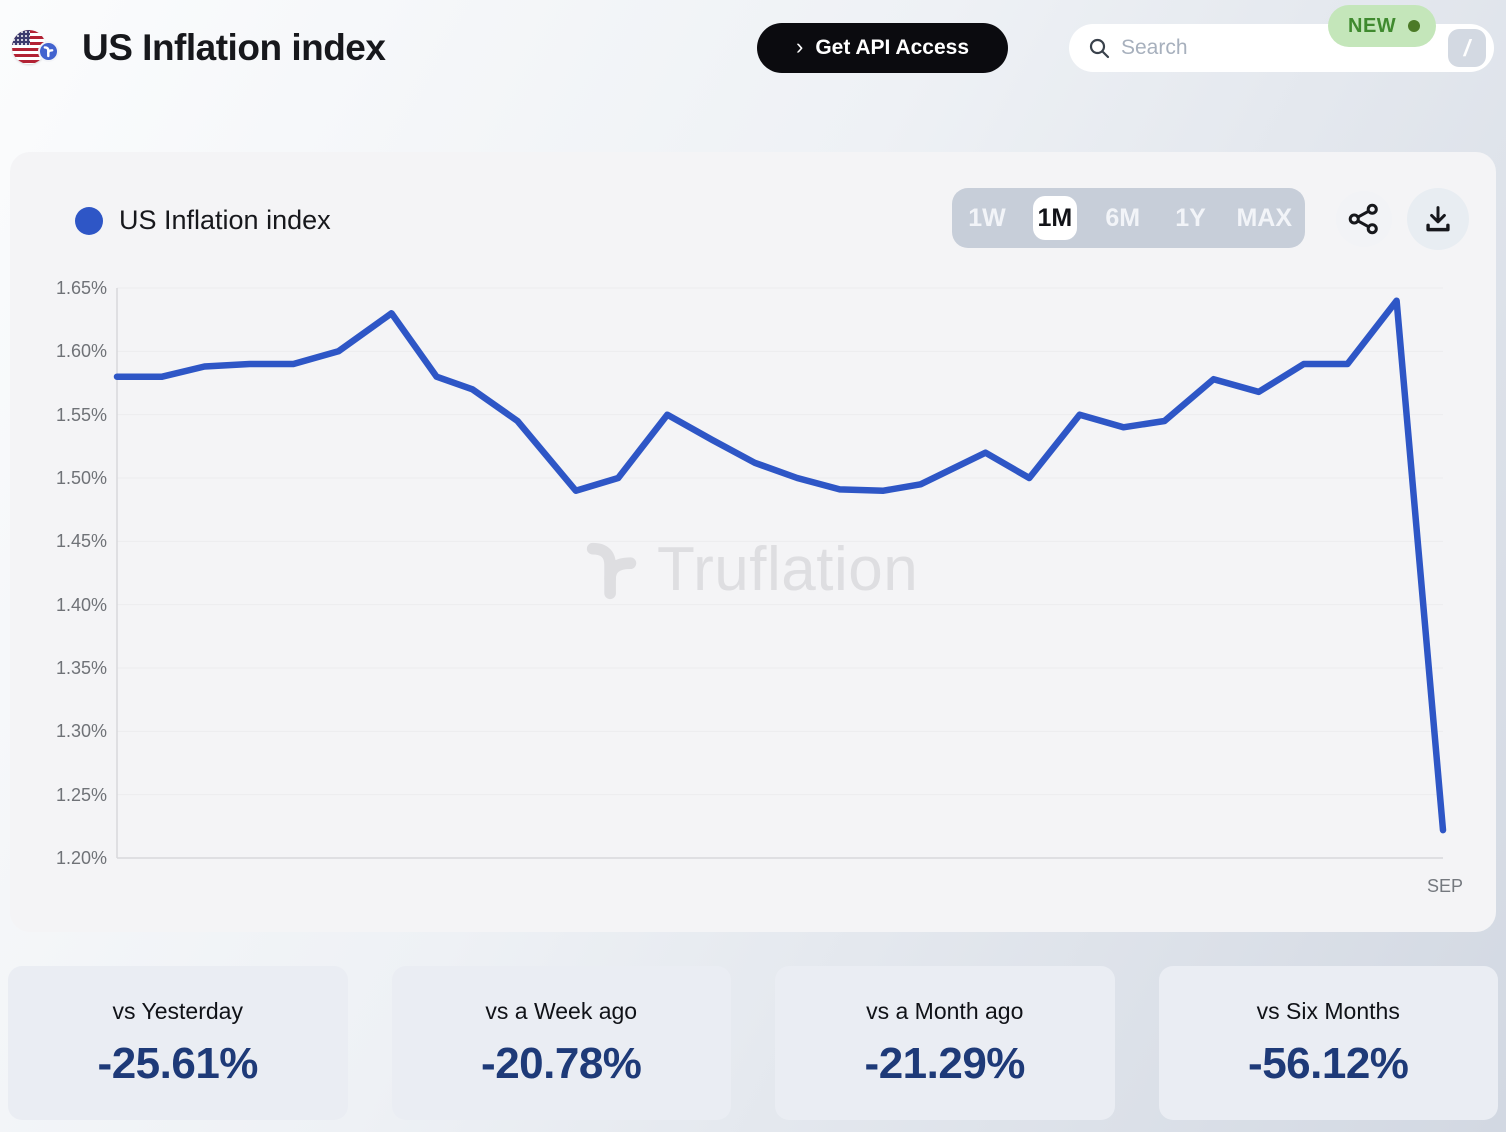 This screenshot has height=1132, width=1506. I want to click on x-axis-label: SEP, so click(1445, 886).